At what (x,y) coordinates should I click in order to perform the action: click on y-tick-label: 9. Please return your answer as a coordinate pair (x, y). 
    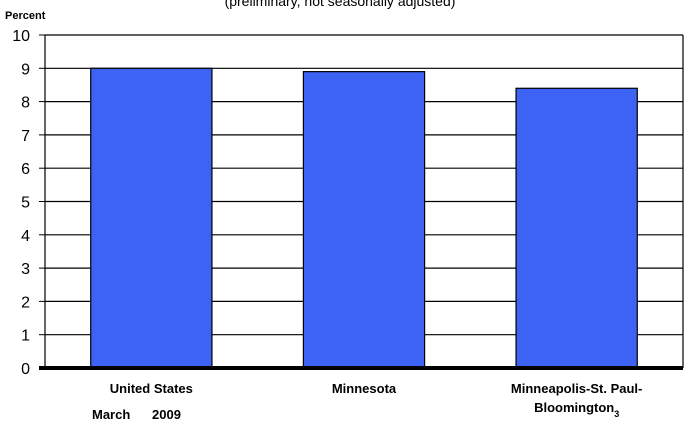
    Looking at the image, I should click on (25, 69).